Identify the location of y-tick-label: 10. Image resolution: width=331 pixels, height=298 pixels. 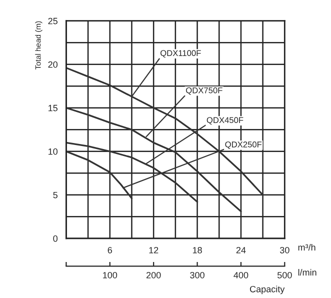
(53, 151).